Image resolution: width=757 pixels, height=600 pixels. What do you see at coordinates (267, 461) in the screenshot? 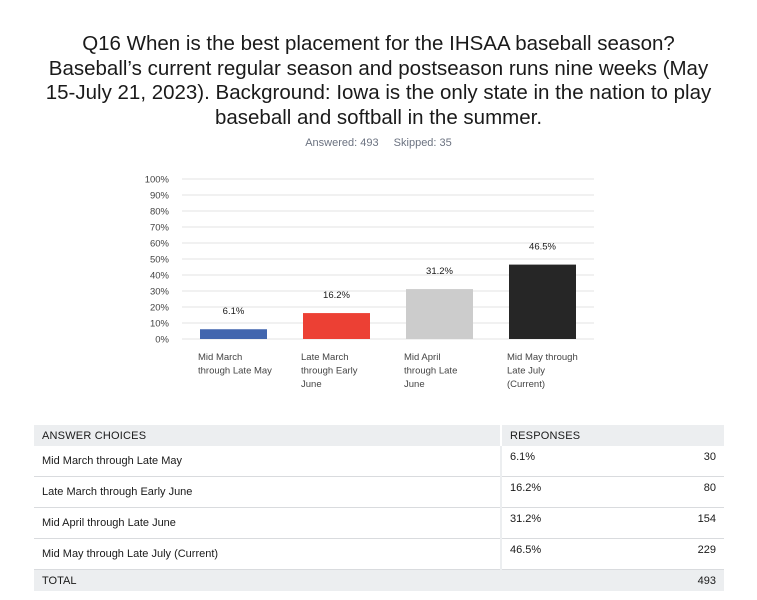
I see `choice-cell: Mid March through Late May` at bounding box center [267, 461].